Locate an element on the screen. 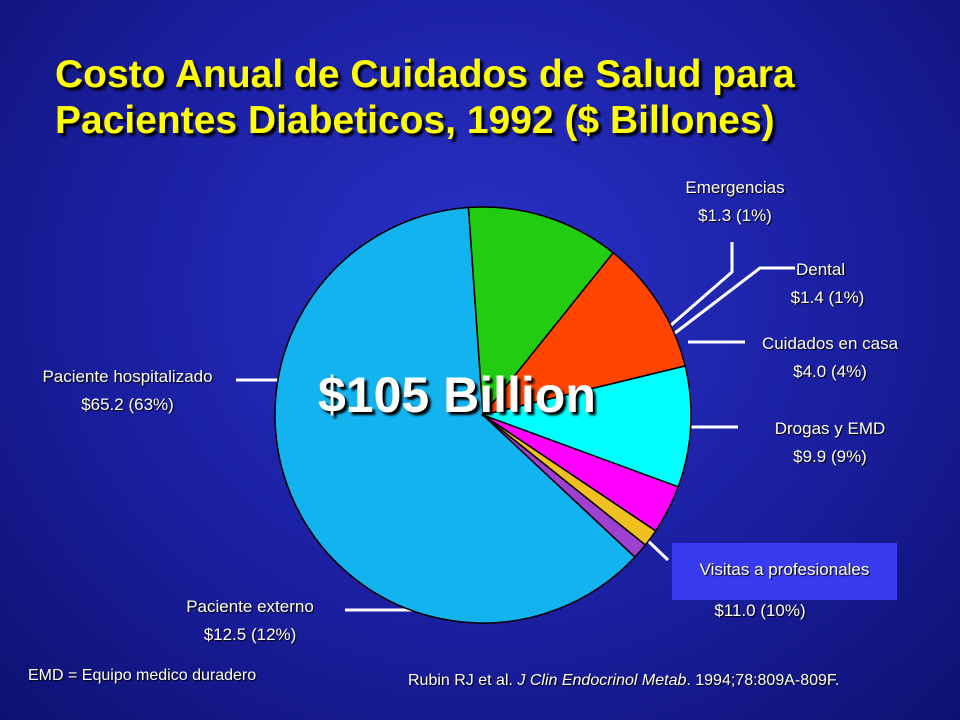 The height and width of the screenshot is (720, 960). title-line-1: Costo Anual de Cuidados de Salud para is located at coordinates (425, 74).